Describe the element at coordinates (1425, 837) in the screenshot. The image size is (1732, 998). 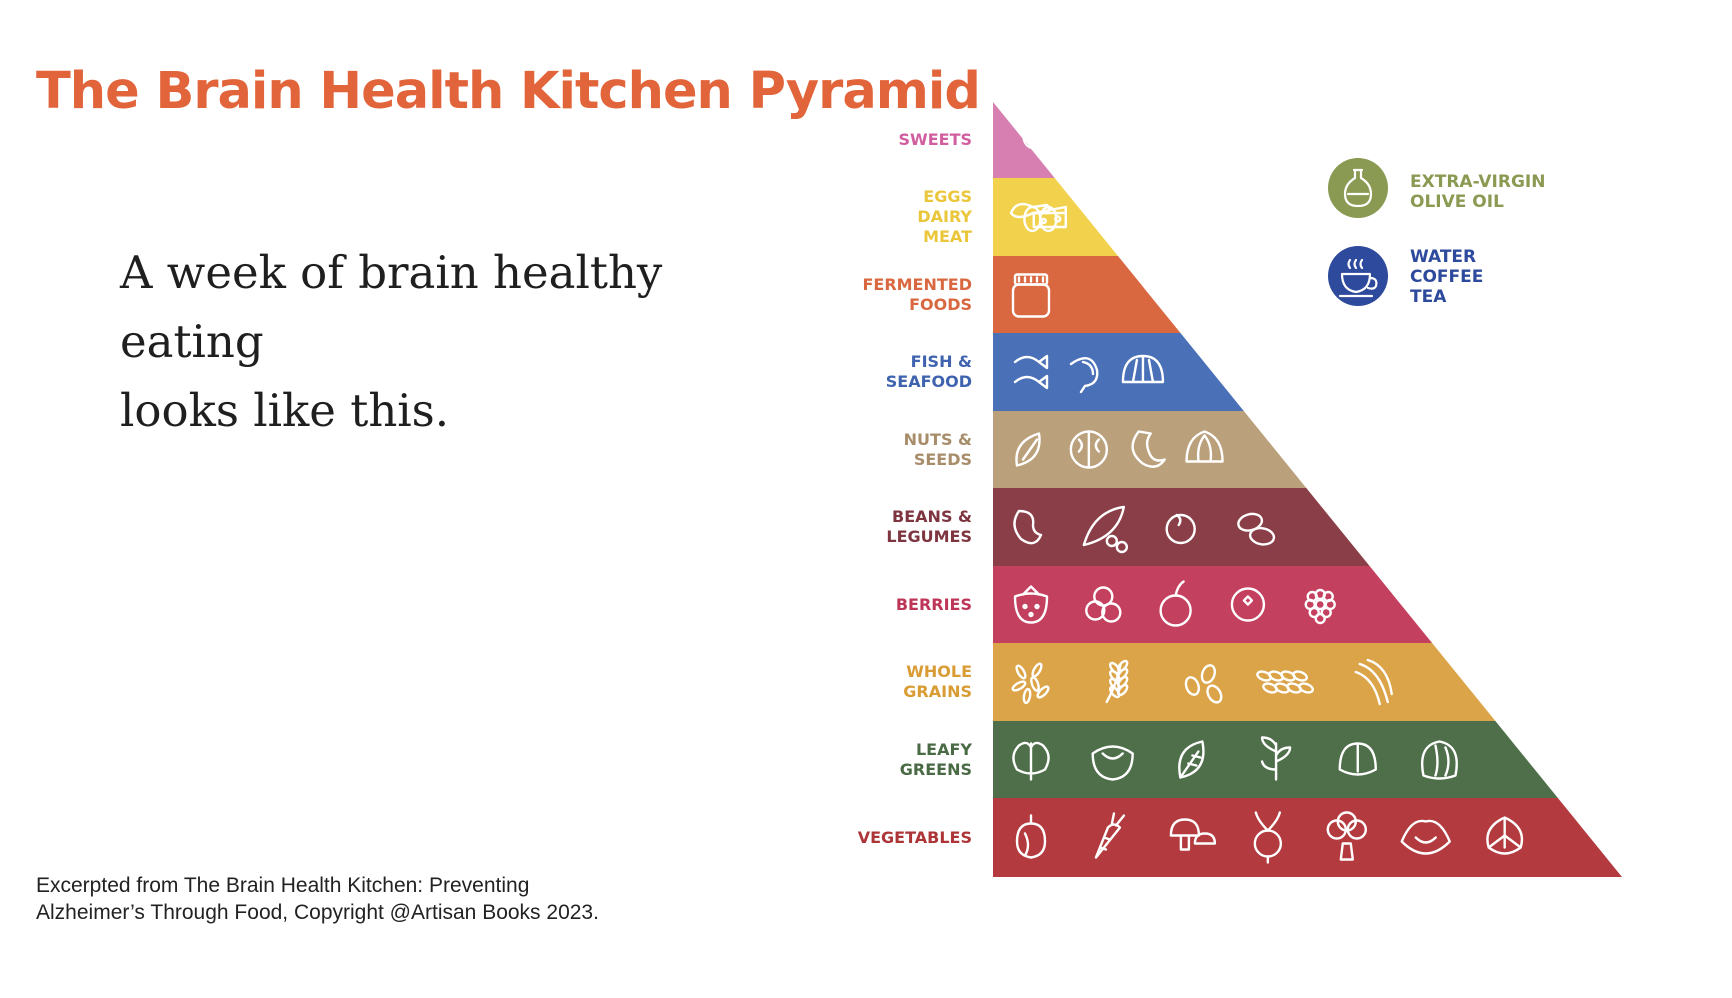
I see `cauliflower-icon` at that location.